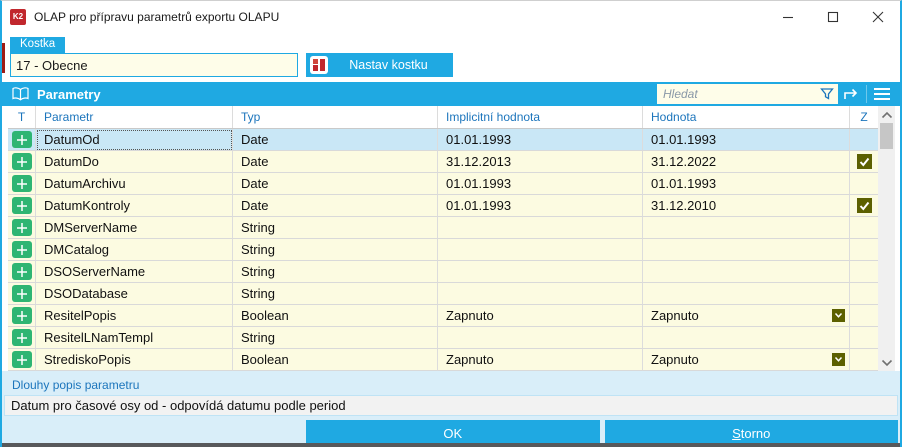 This screenshot has width=902, height=447. Describe the element at coordinates (154, 65) in the screenshot. I see `kostka-input` at that location.